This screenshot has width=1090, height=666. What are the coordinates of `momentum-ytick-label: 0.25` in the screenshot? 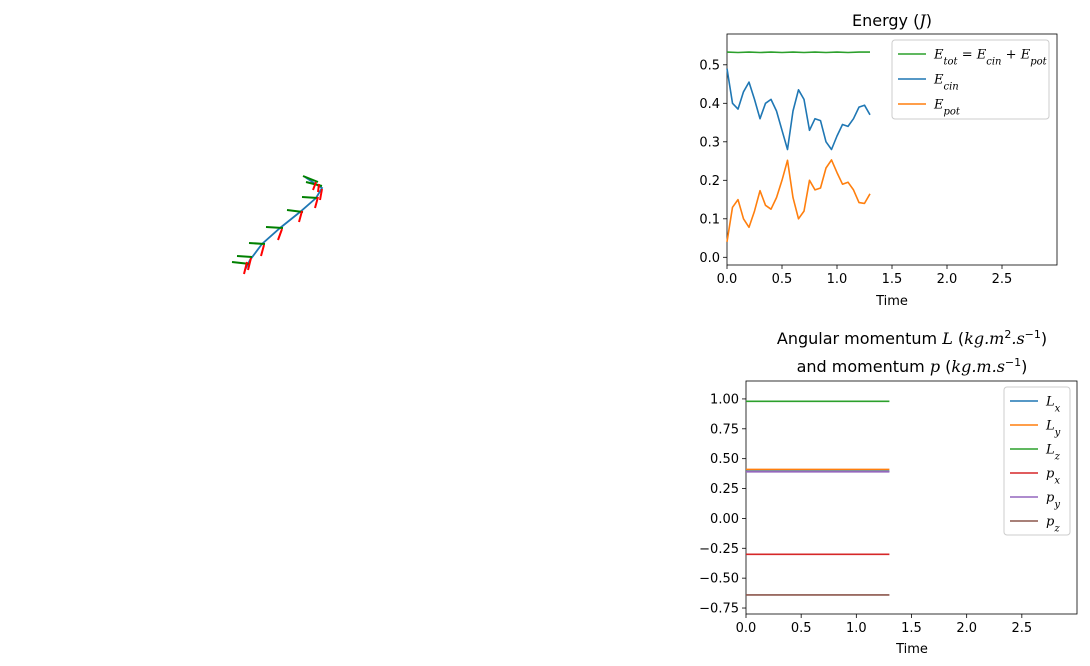 It's located at (724, 489).